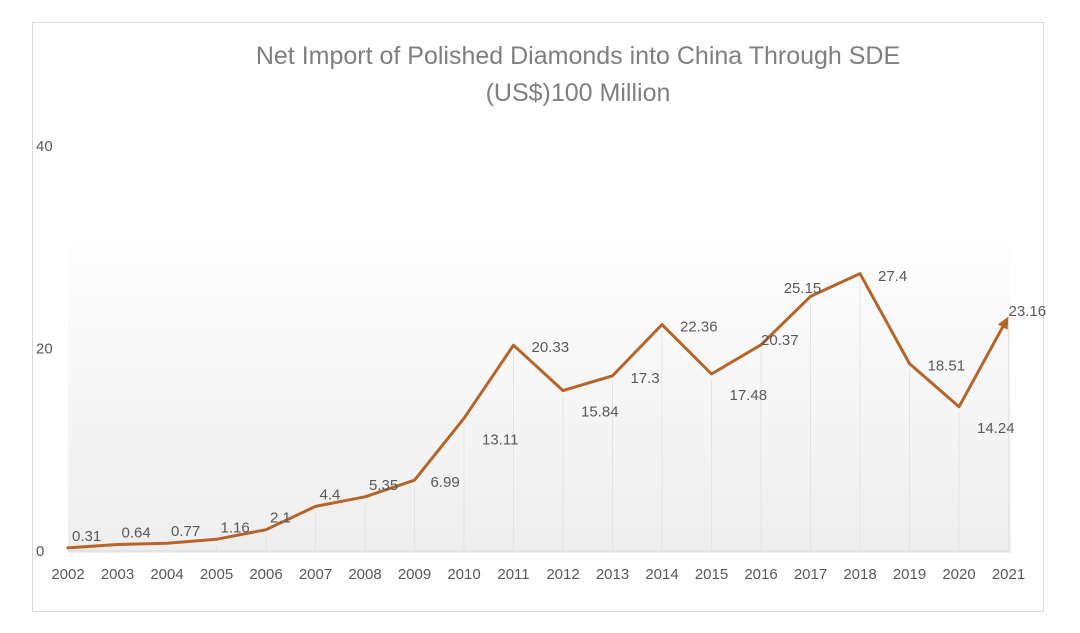 This screenshot has width=1080, height=633. Describe the element at coordinates (892, 276) in the screenshot. I see `data-label: 27.4` at that location.